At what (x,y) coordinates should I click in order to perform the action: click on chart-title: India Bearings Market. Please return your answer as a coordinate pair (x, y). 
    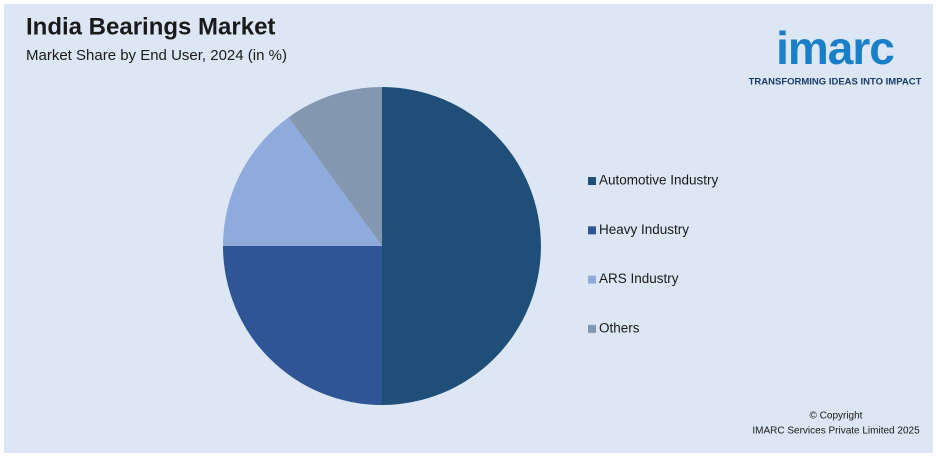
    Looking at the image, I should click on (150, 26).